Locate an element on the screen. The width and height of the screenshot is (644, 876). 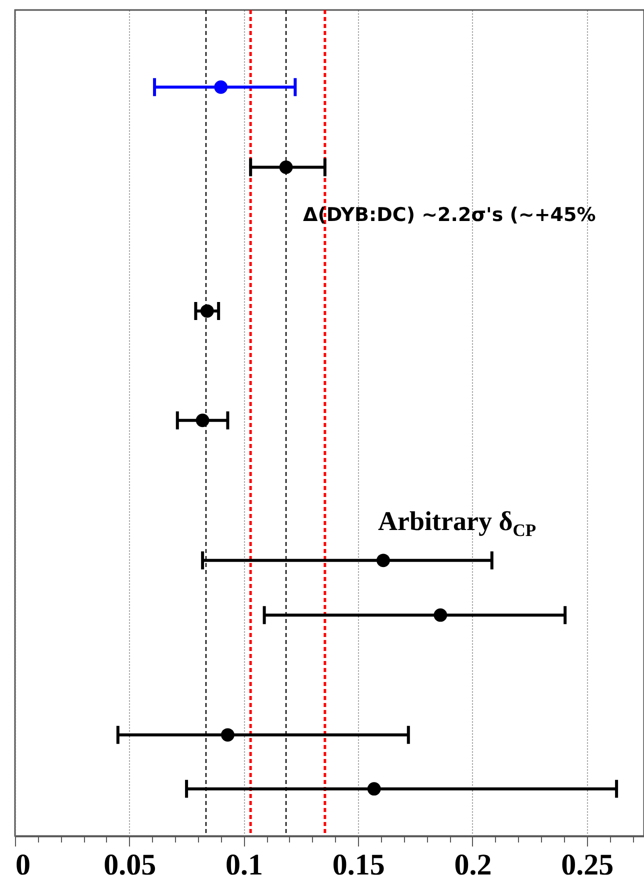
x-tick-label: 0.1 is located at coordinates (244, 862).